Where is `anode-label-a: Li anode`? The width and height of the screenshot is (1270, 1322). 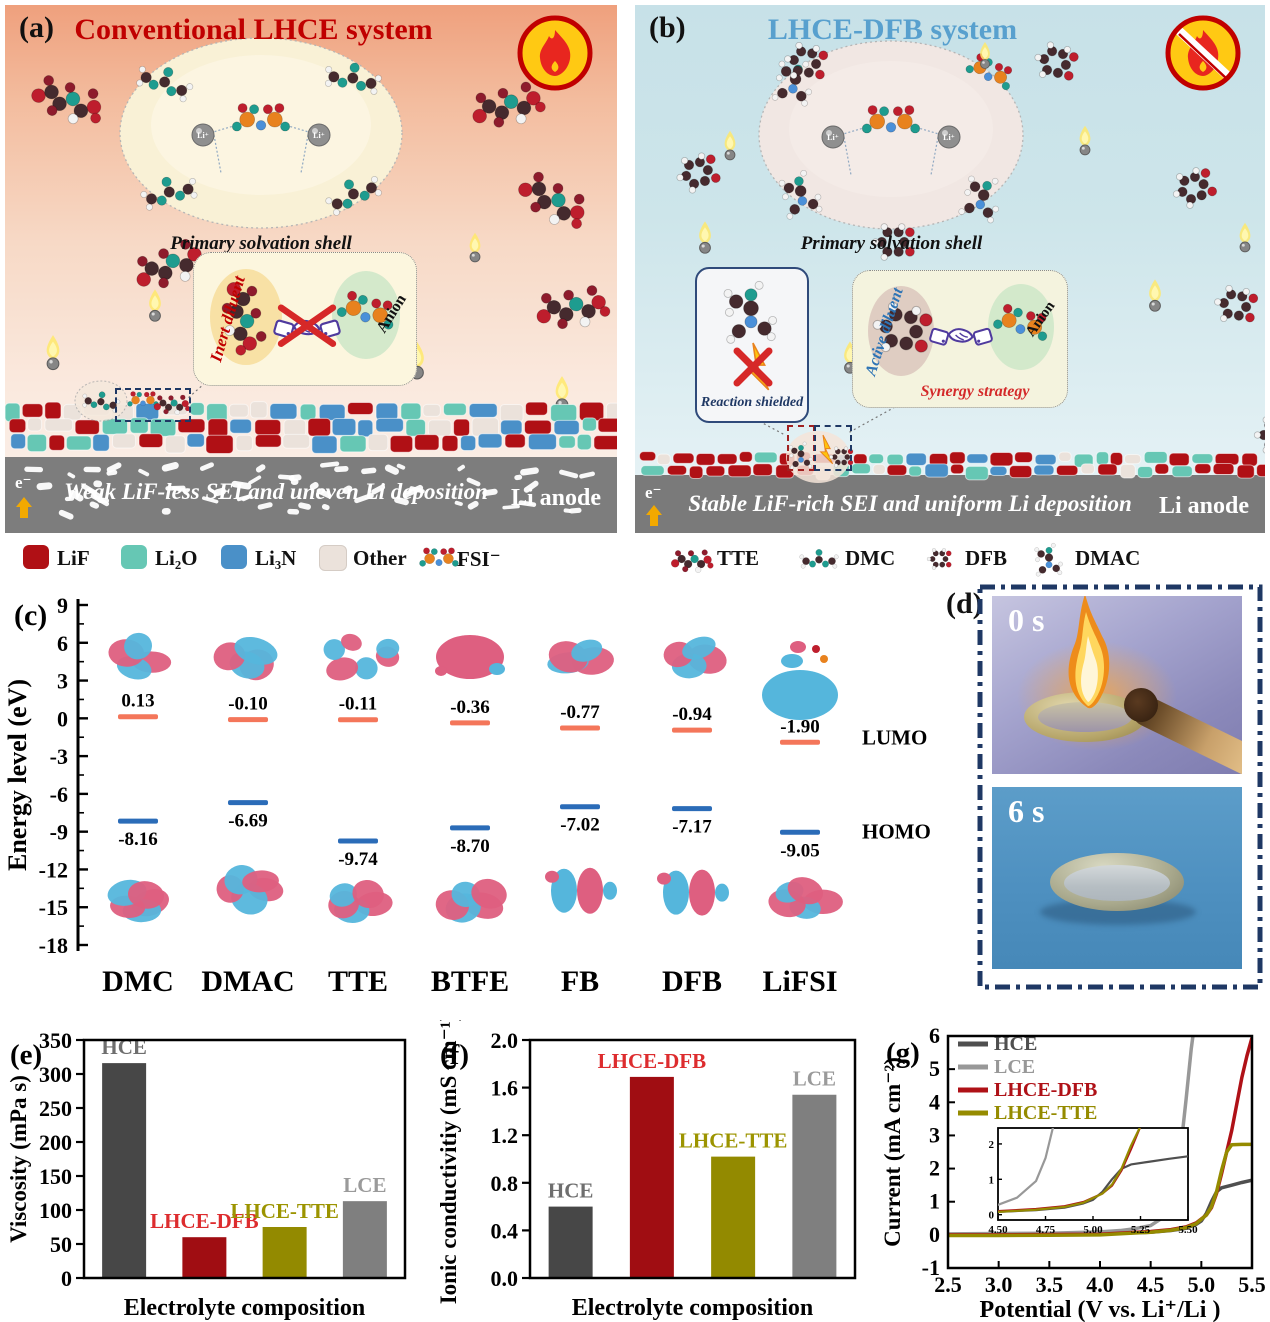 anode-label-a: Li anode is located at coordinates (555, 498).